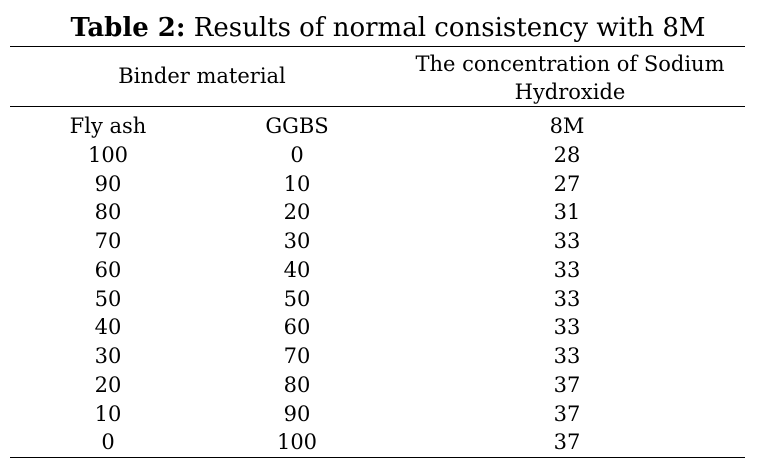  What do you see at coordinates (381, 126) in the screenshot?
I see `table-row: Fly ash GGBS 8M` at bounding box center [381, 126].